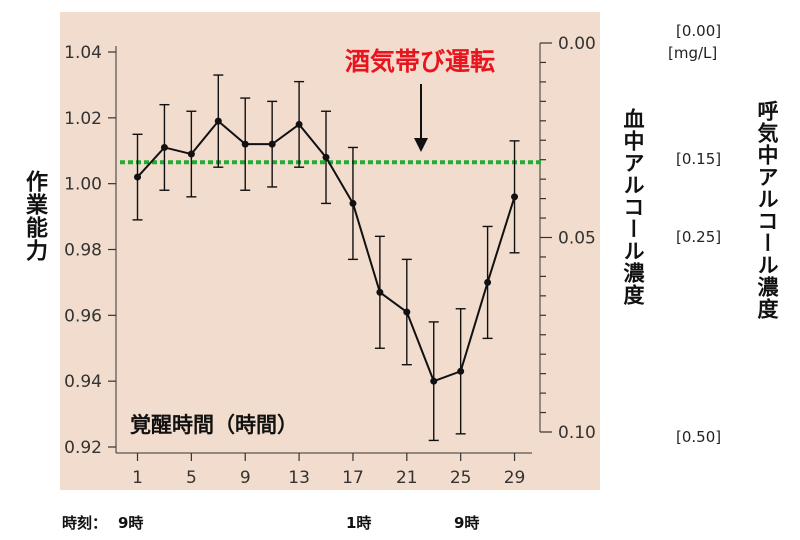 The width and height of the screenshot is (800, 540). What do you see at coordinates (353, 478) in the screenshot?
I see `x-tick-label: 17` at bounding box center [353, 478].